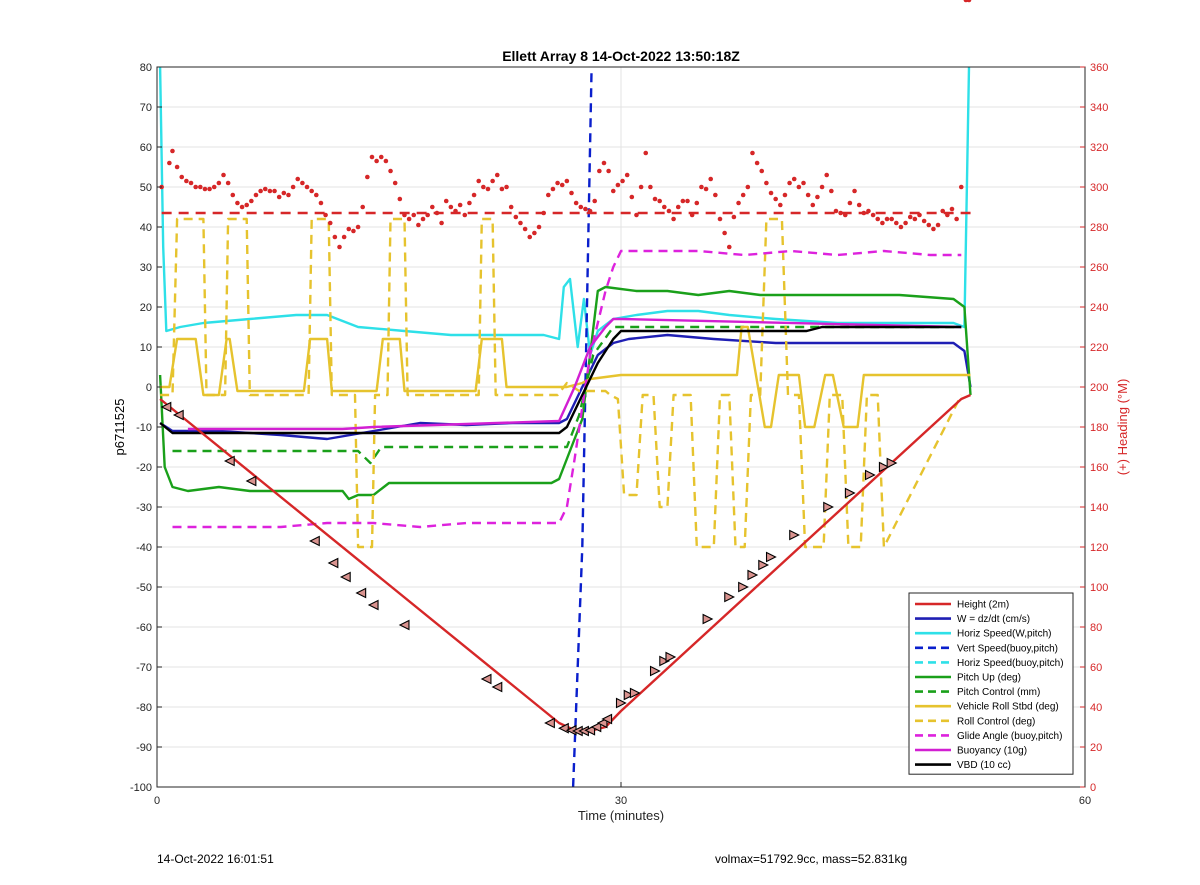  What do you see at coordinates (149, 388) in the screenshot?
I see `y-tick-label: 0` at bounding box center [149, 388].